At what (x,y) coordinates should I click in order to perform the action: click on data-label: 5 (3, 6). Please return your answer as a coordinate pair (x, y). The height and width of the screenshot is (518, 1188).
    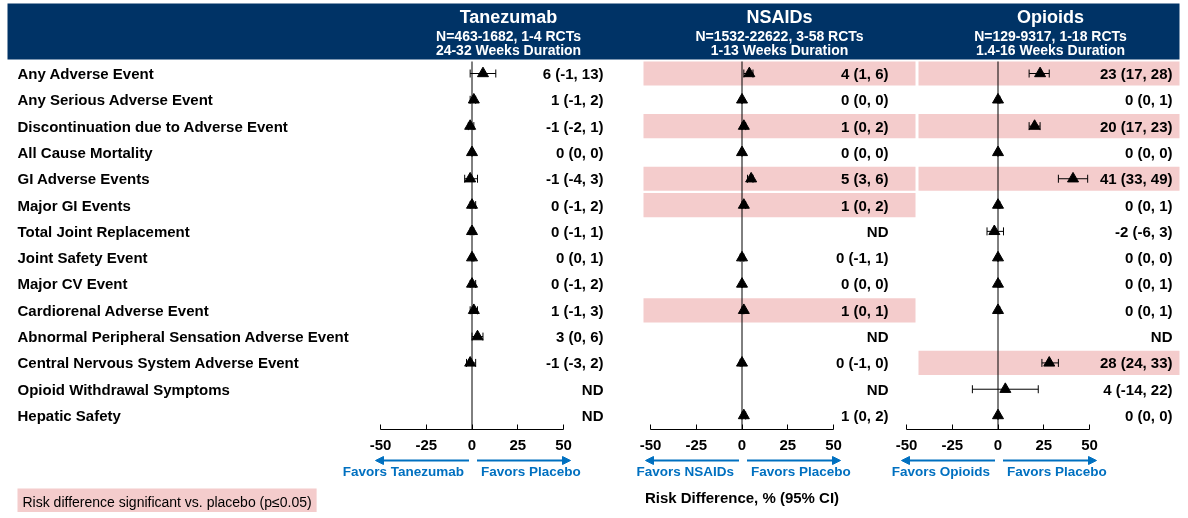
    Looking at the image, I should click on (864, 179).